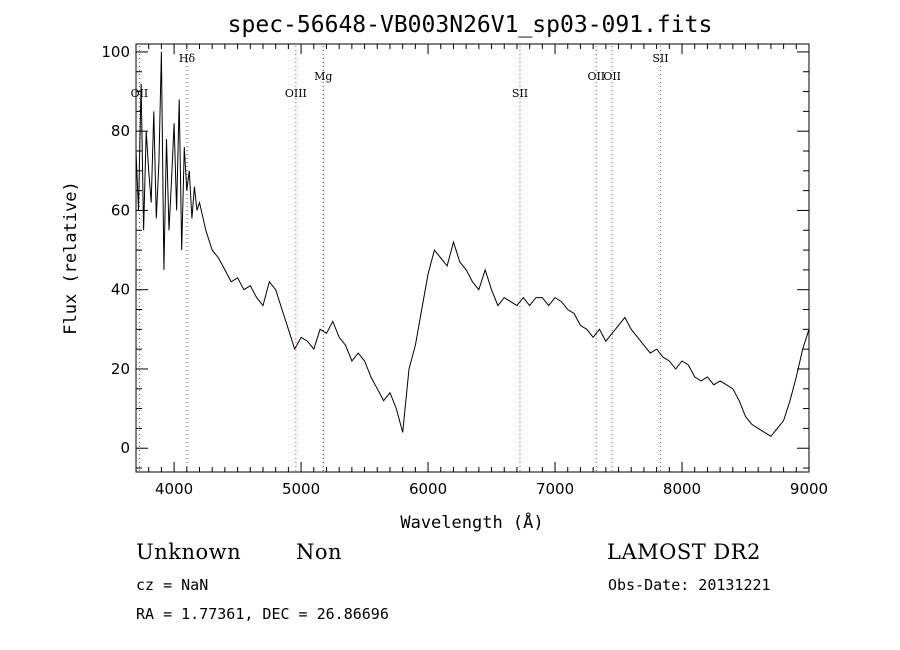 This screenshot has height=650, width=900. What do you see at coordinates (689, 585) in the screenshot?
I see `obs-date-label: Obs-Date: 20131221` at bounding box center [689, 585].